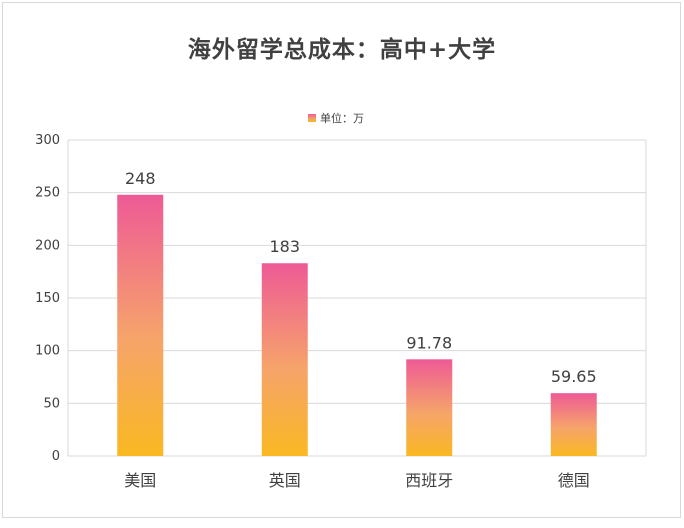 The height and width of the screenshot is (528, 684). Describe the element at coordinates (342, 50) in the screenshot. I see `chart-title: 海外留学总成本：高中+大学` at that location.